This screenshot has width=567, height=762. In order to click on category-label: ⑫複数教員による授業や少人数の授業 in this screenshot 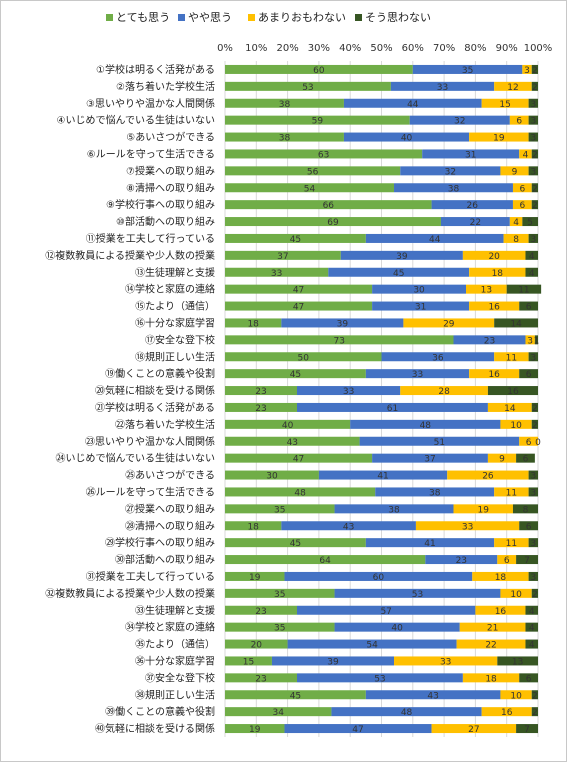, I will do `click(130, 255)`.